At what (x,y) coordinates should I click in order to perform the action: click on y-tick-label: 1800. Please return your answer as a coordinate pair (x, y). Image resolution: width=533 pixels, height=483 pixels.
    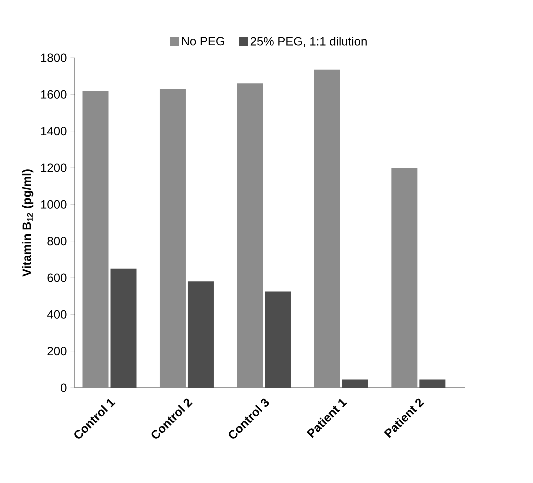
    Looking at the image, I should click on (54, 58).